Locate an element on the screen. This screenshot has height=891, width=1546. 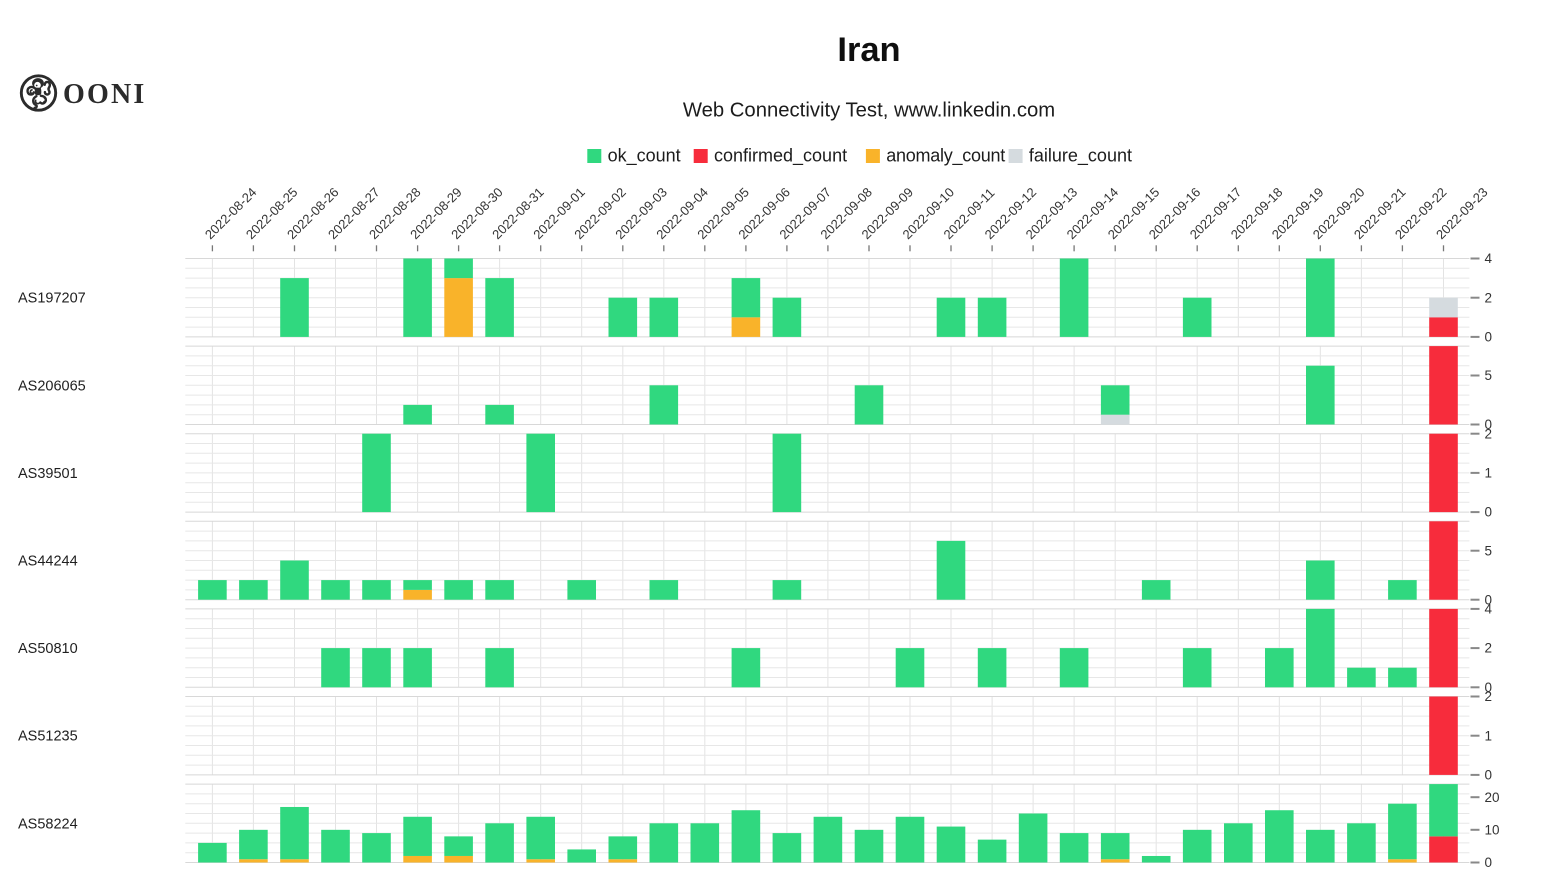
svg-text: 10 is located at coordinates (1492, 829).